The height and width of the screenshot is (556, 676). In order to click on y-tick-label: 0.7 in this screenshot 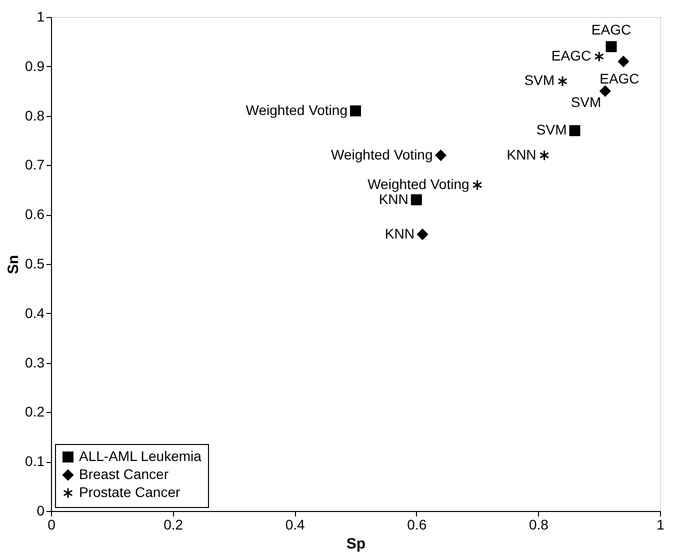, I will do `click(35, 164)`.